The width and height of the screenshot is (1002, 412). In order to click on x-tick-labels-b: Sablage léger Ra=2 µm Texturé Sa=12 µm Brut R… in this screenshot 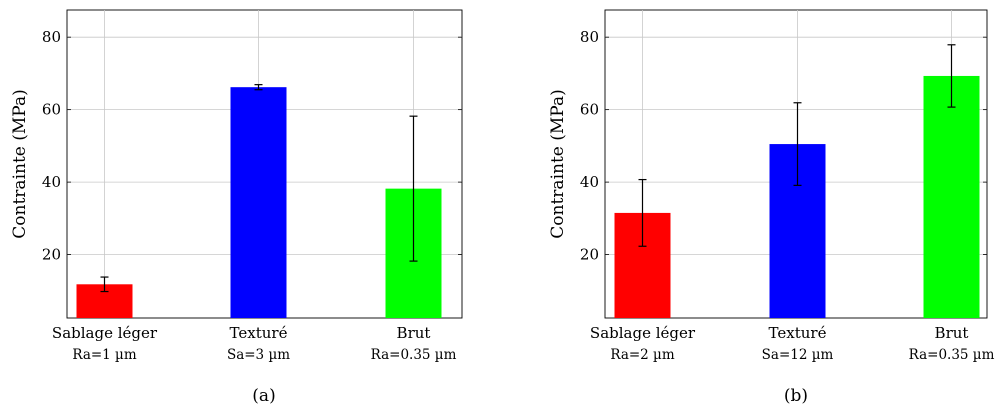, I will do `click(792, 343)`.